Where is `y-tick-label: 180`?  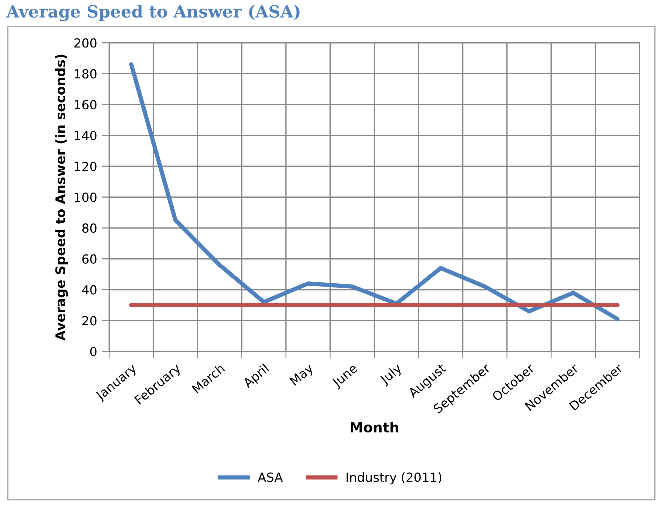
y-tick-label: 180 is located at coordinates (86, 74).